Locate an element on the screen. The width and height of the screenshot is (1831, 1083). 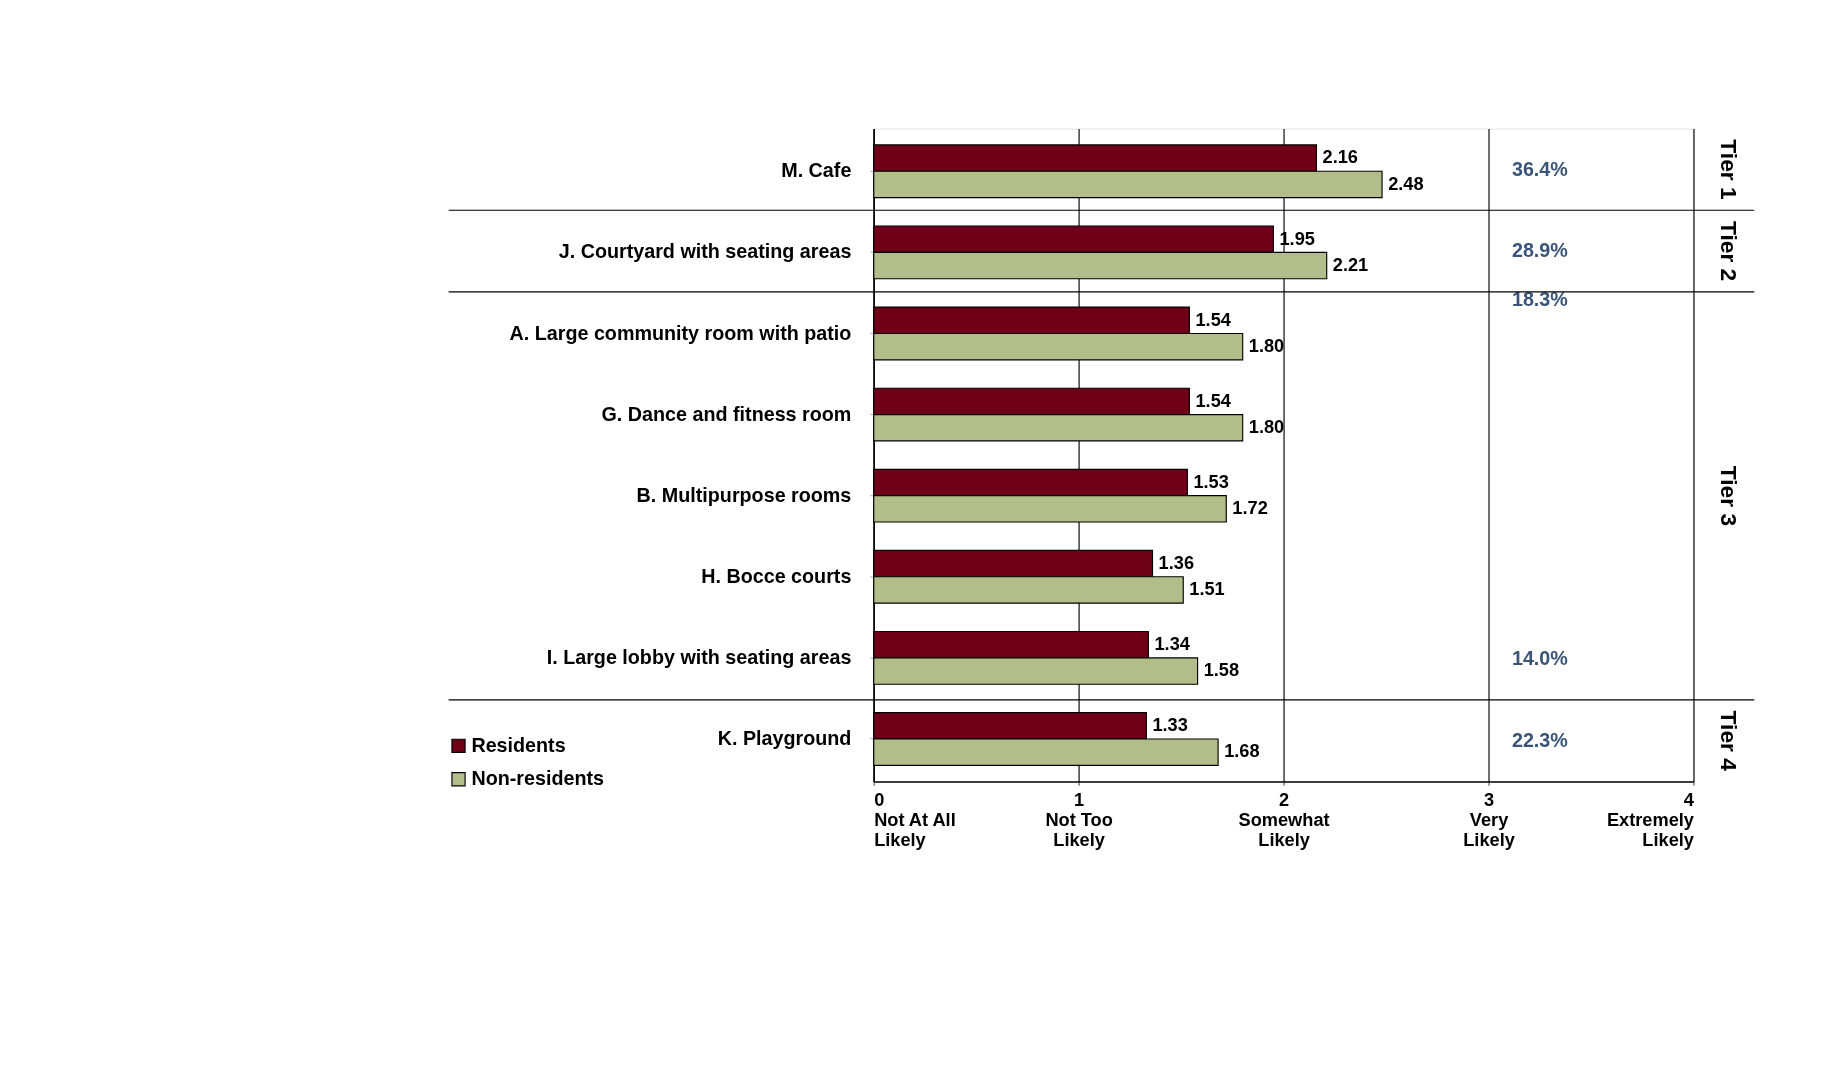
data-label: 2.16 is located at coordinates (1340, 157).